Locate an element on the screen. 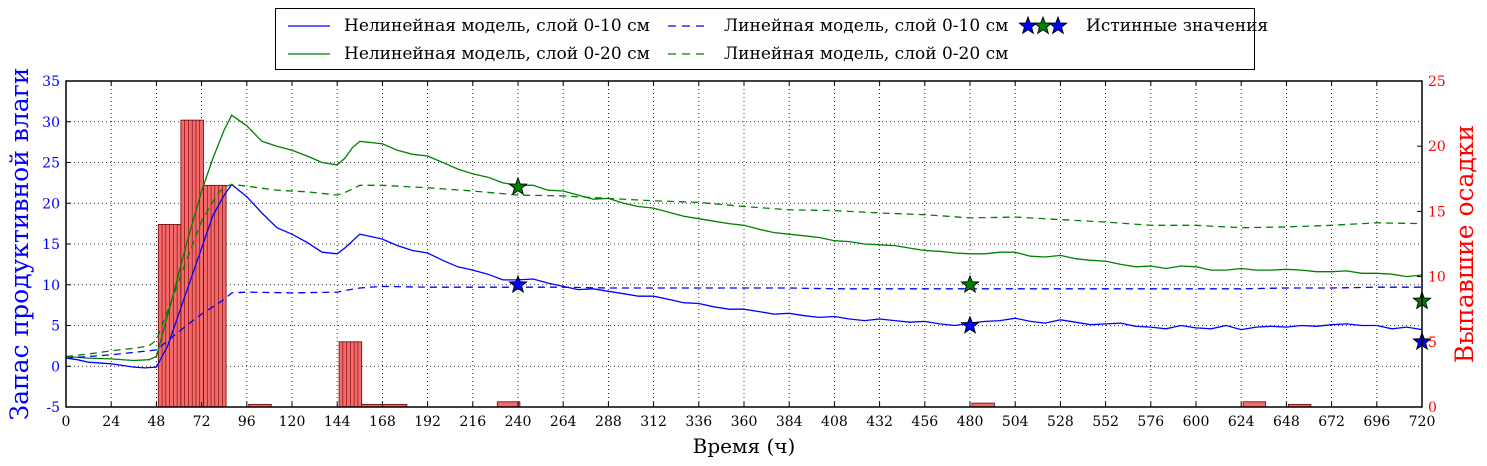 This screenshot has width=1487, height=466. right-tick-label: 20 is located at coordinates (1437, 147).